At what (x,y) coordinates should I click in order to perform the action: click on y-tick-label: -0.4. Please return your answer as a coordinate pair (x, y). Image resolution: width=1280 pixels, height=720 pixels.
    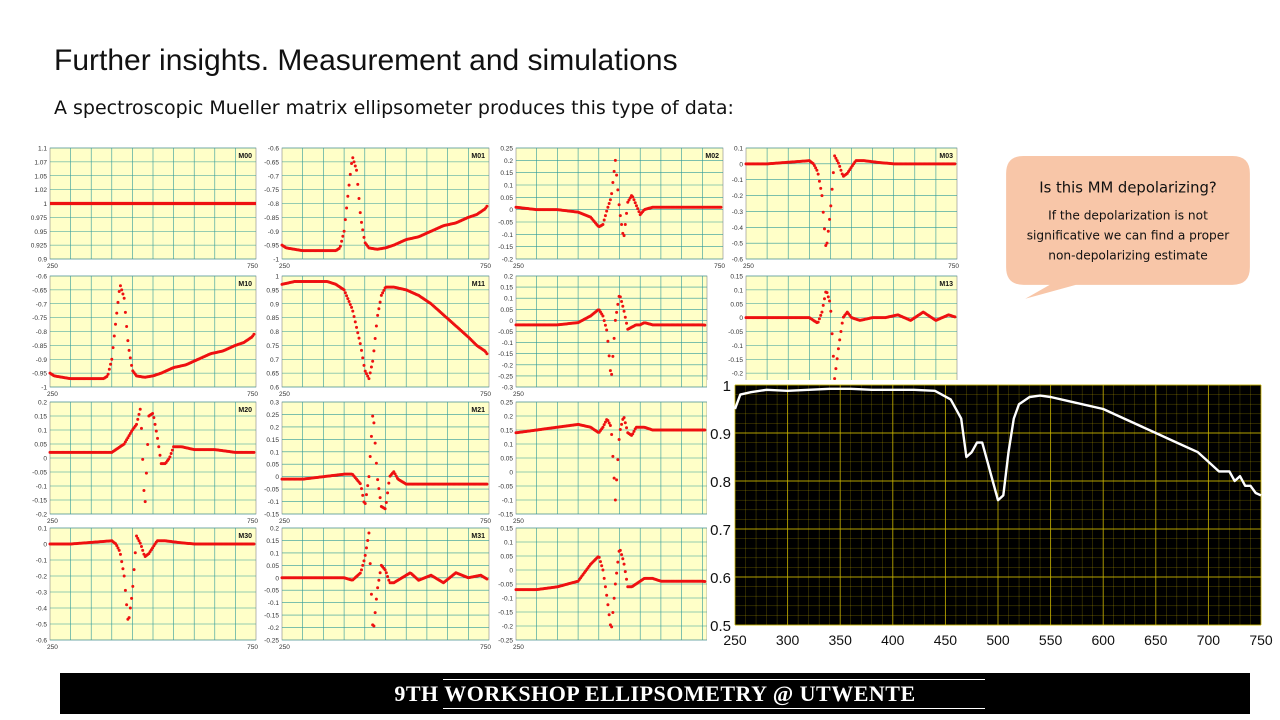
    Looking at the image, I should click on (42, 609).